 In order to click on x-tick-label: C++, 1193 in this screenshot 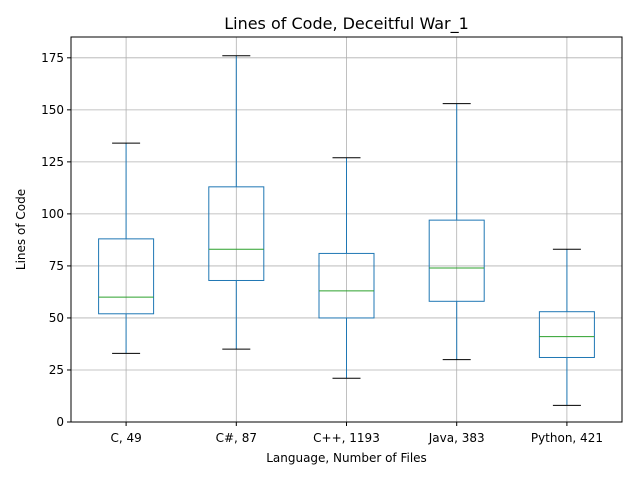, I will do `click(346, 438)`.